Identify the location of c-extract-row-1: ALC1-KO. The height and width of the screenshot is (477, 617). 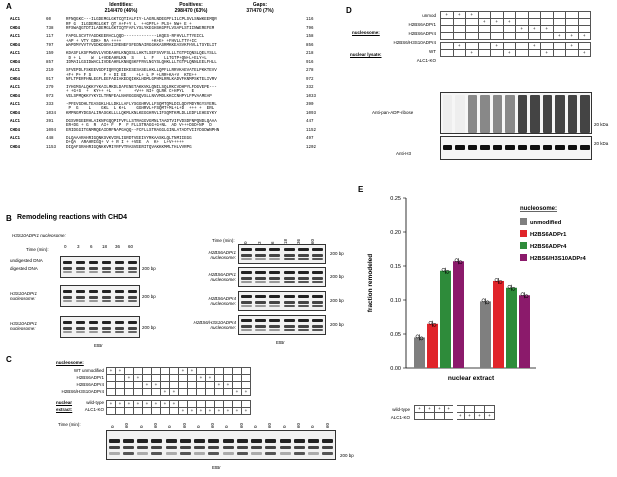
(94, 409).